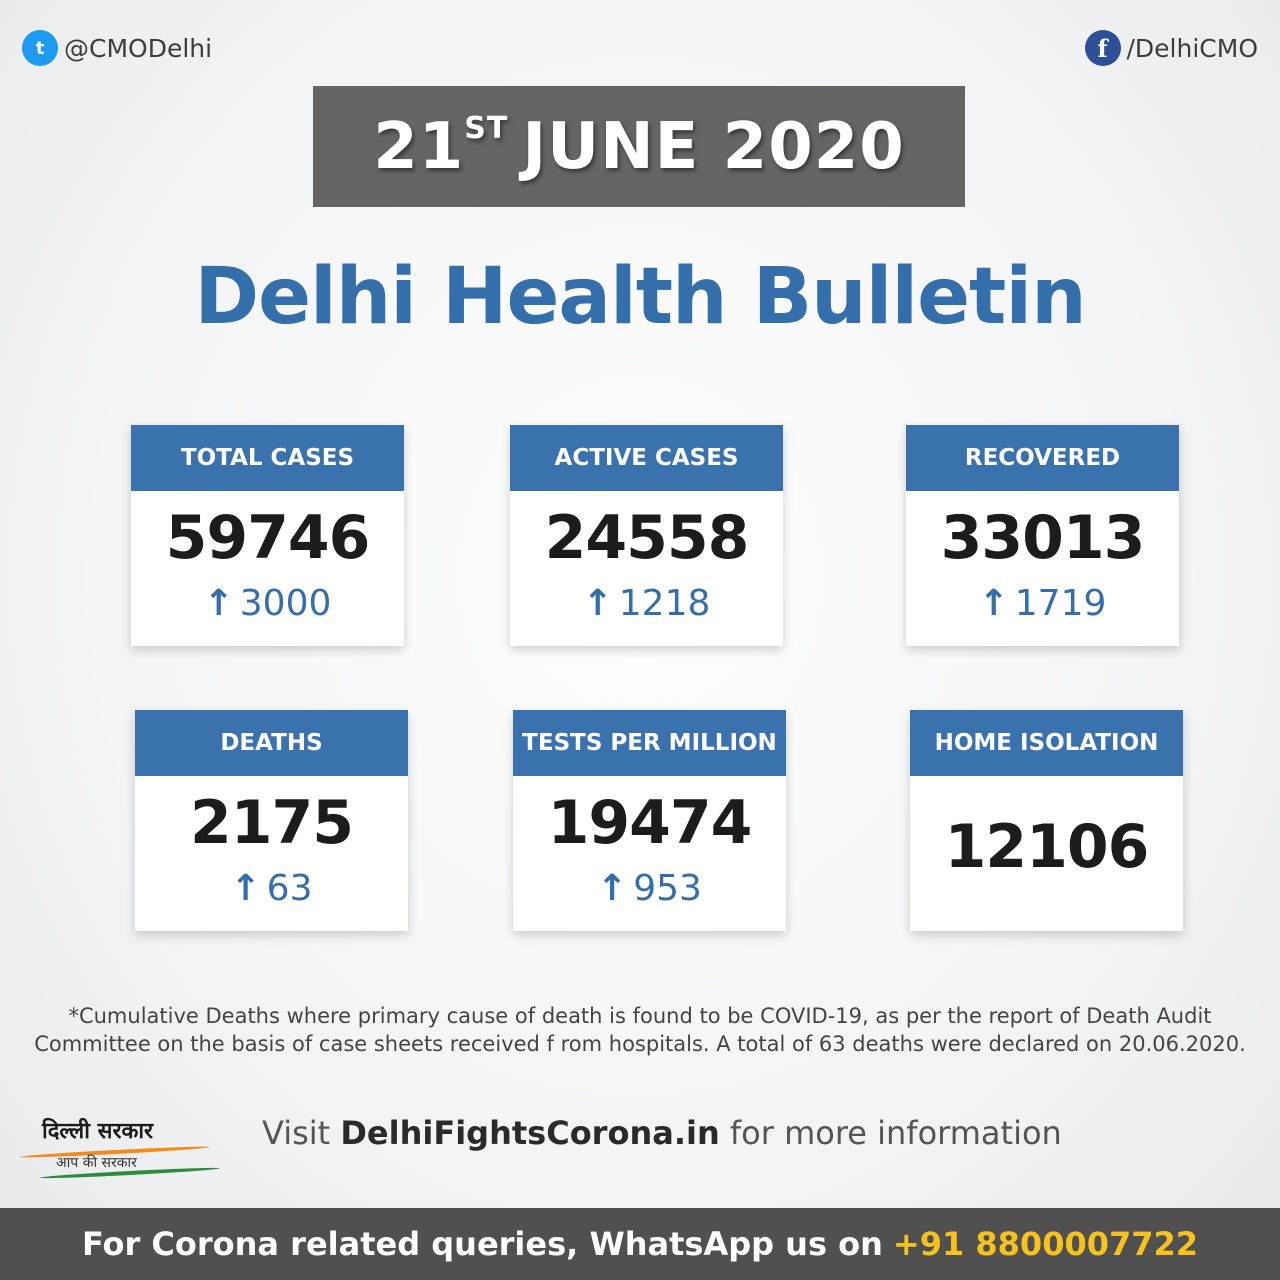 This screenshot has width=1280, height=1280. I want to click on facebook-handle: f /DelhiCMO, so click(1171, 48).